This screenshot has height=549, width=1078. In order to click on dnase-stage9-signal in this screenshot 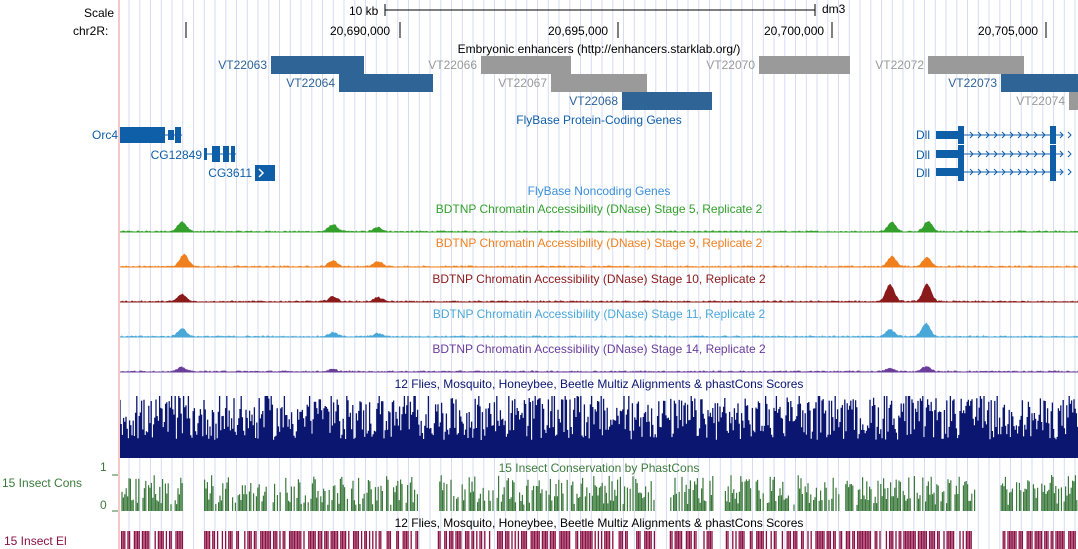, I will do `click(599, 260)`.